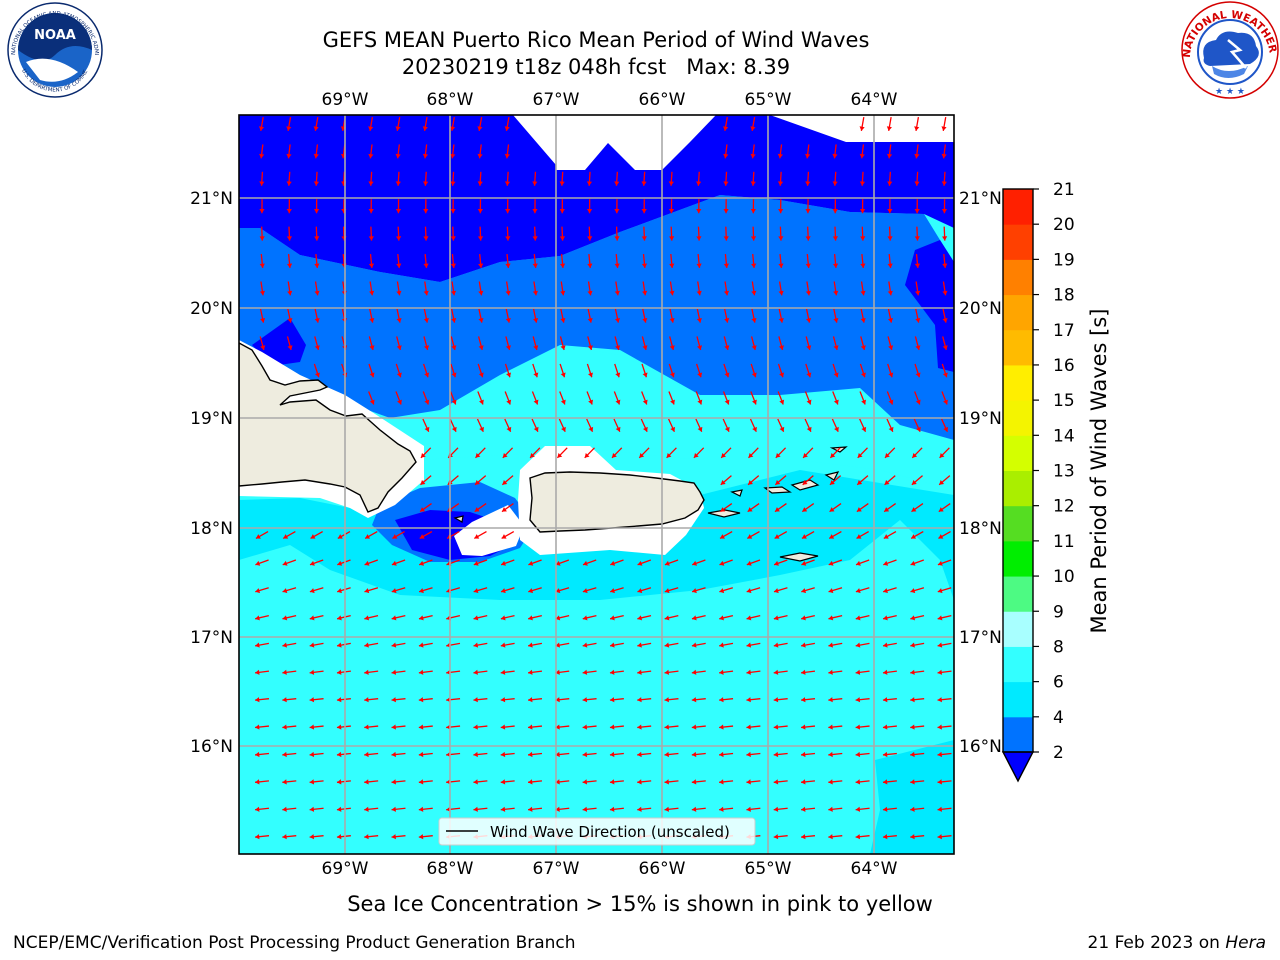  Describe the element at coordinates (1064, 331) in the screenshot. I see `colorbar-tick-label: 17` at that location.